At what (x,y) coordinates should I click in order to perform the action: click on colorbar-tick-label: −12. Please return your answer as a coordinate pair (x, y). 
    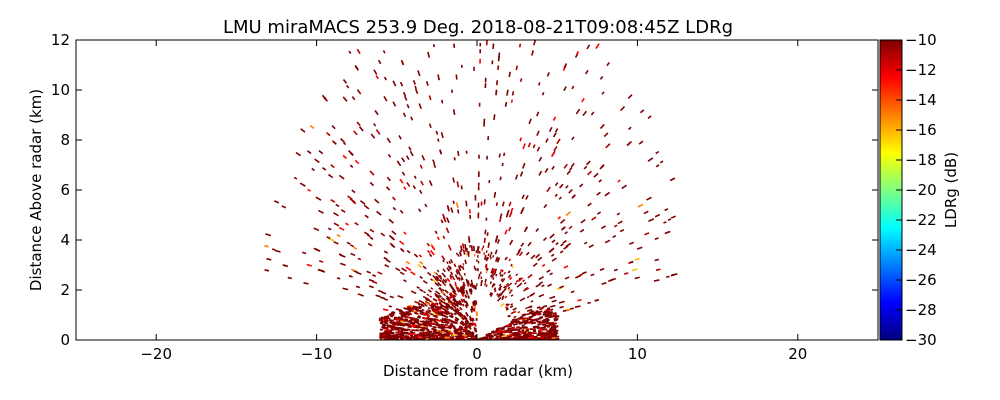
    Looking at the image, I should click on (921, 70).